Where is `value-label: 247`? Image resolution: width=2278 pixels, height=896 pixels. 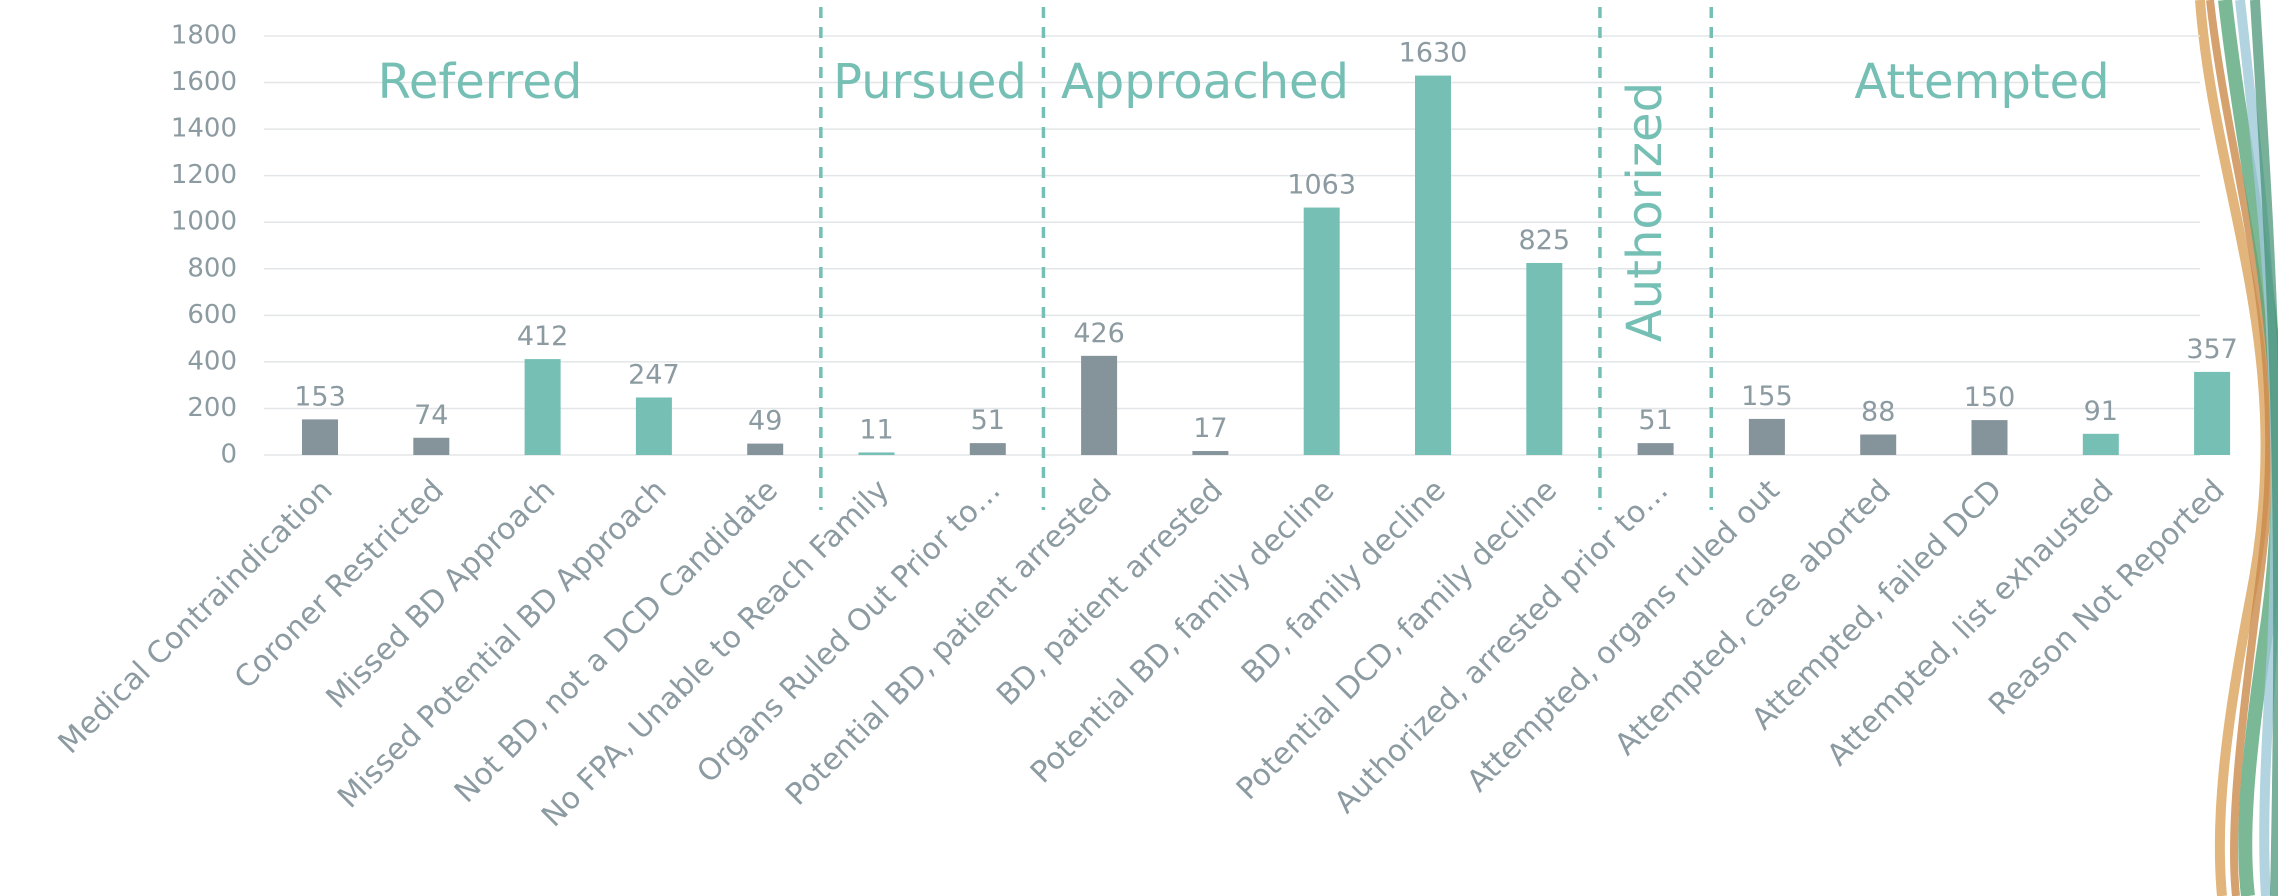
value-label: 247 is located at coordinates (654, 375).